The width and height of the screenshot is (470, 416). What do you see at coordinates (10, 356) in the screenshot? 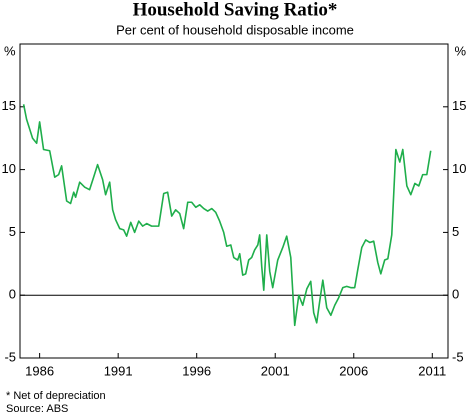
I see `y-tick-label: -5` at bounding box center [10, 356].